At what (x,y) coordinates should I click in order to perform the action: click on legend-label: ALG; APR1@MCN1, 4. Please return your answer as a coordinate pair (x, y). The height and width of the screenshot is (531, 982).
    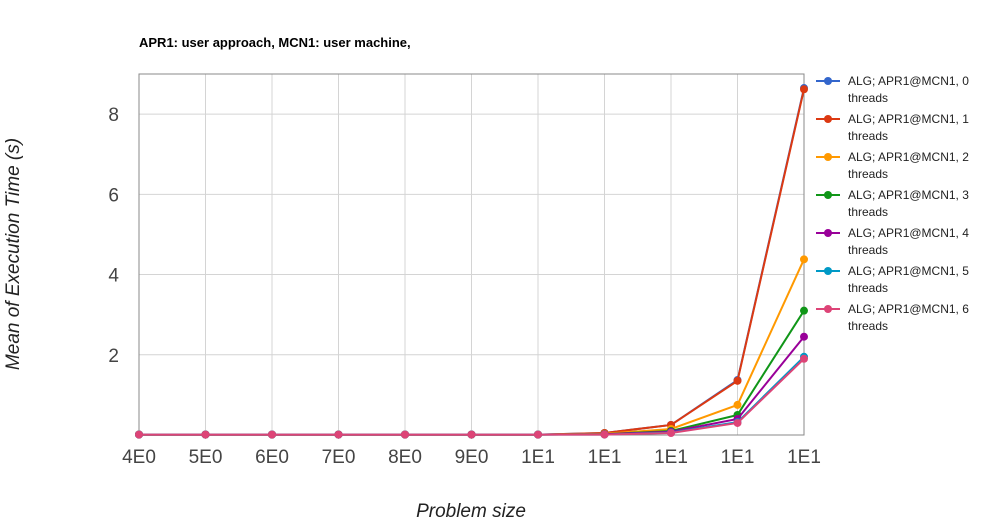
    Looking at the image, I should click on (908, 233).